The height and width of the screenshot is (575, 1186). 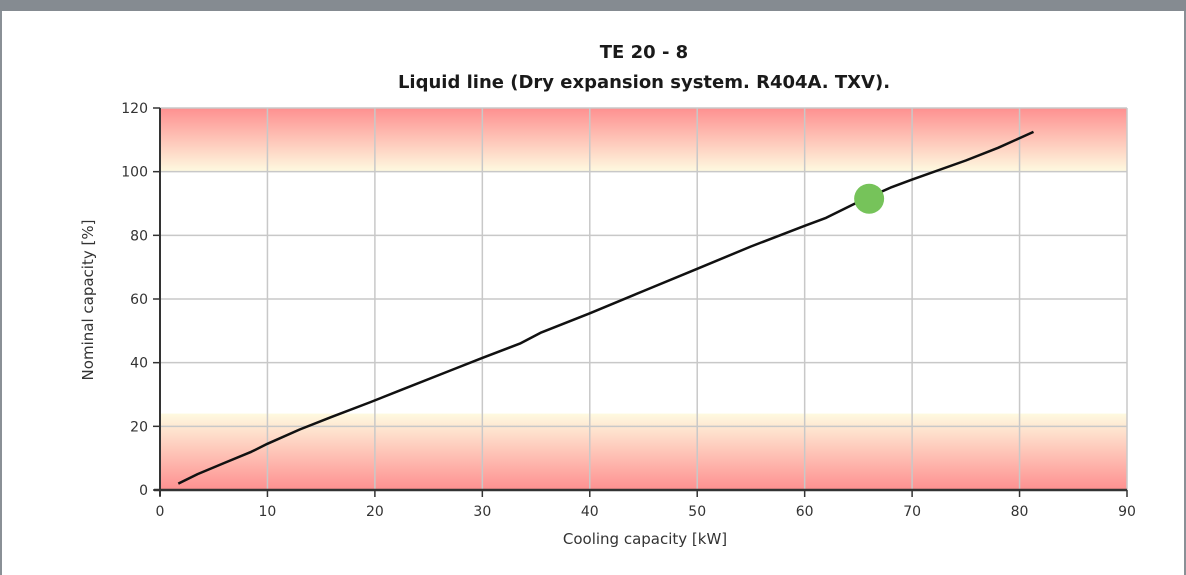 What do you see at coordinates (805, 512) in the screenshot?
I see `x-tick-label: 60` at bounding box center [805, 512].